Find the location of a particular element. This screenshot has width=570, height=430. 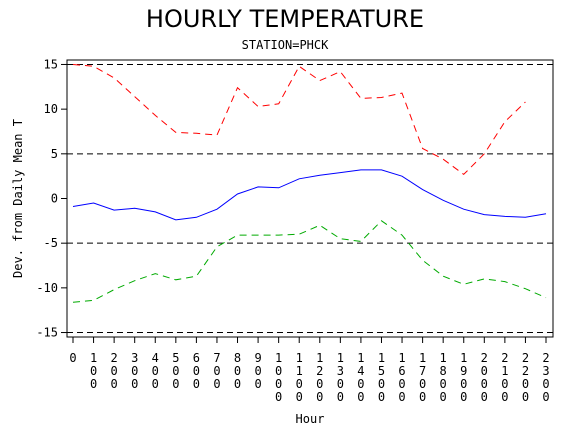

y-tick-label: 5 is located at coordinates (54, 154).